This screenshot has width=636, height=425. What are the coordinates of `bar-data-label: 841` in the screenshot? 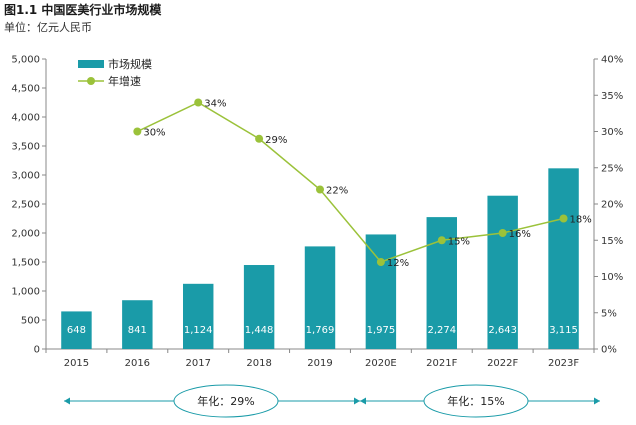 It's located at (137, 330).